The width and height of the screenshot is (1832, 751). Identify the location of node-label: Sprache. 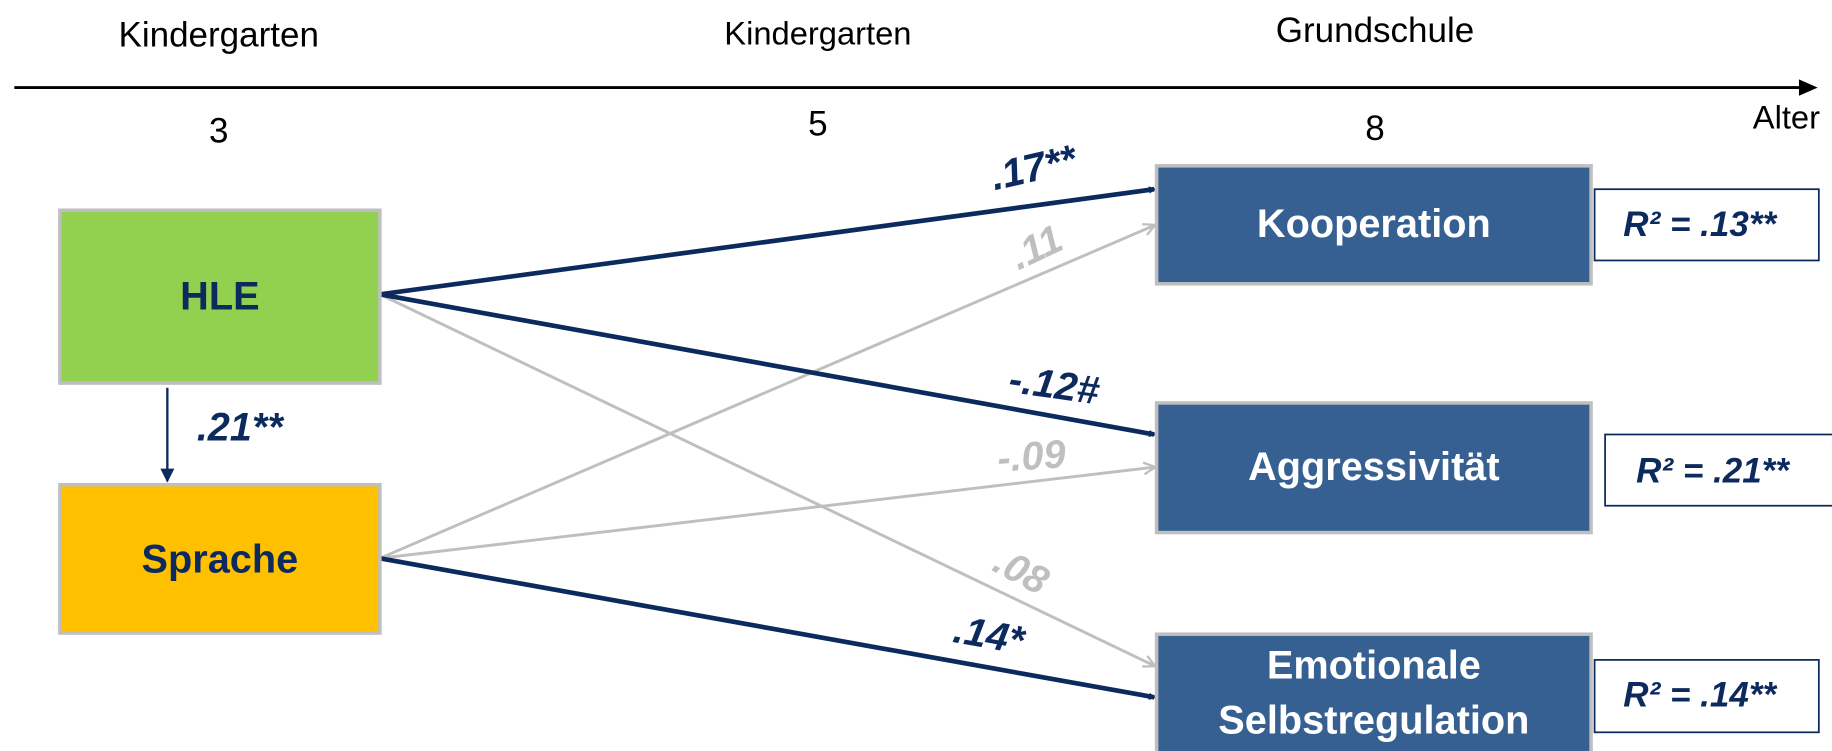
(220, 559).